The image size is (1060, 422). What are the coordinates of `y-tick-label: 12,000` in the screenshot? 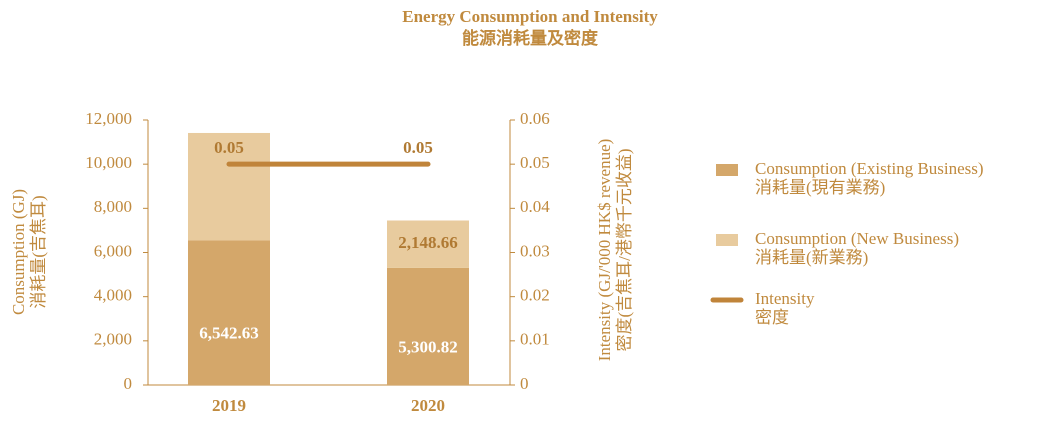 It's located at (108, 118).